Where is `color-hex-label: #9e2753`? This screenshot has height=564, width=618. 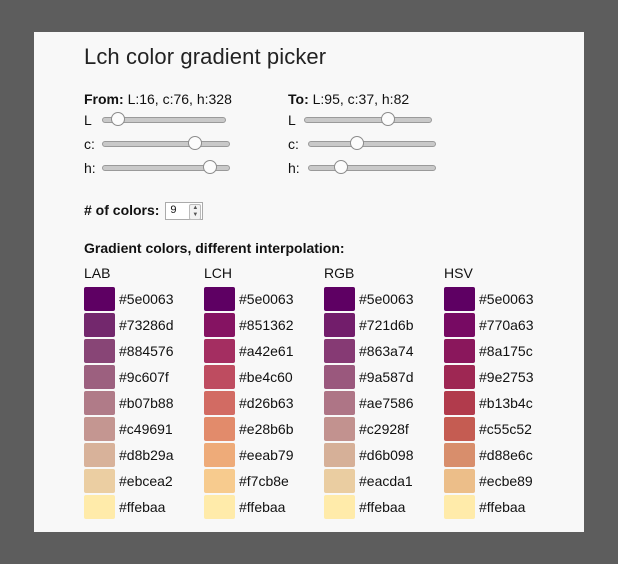 color-hex-label: #9e2753 is located at coordinates (506, 377).